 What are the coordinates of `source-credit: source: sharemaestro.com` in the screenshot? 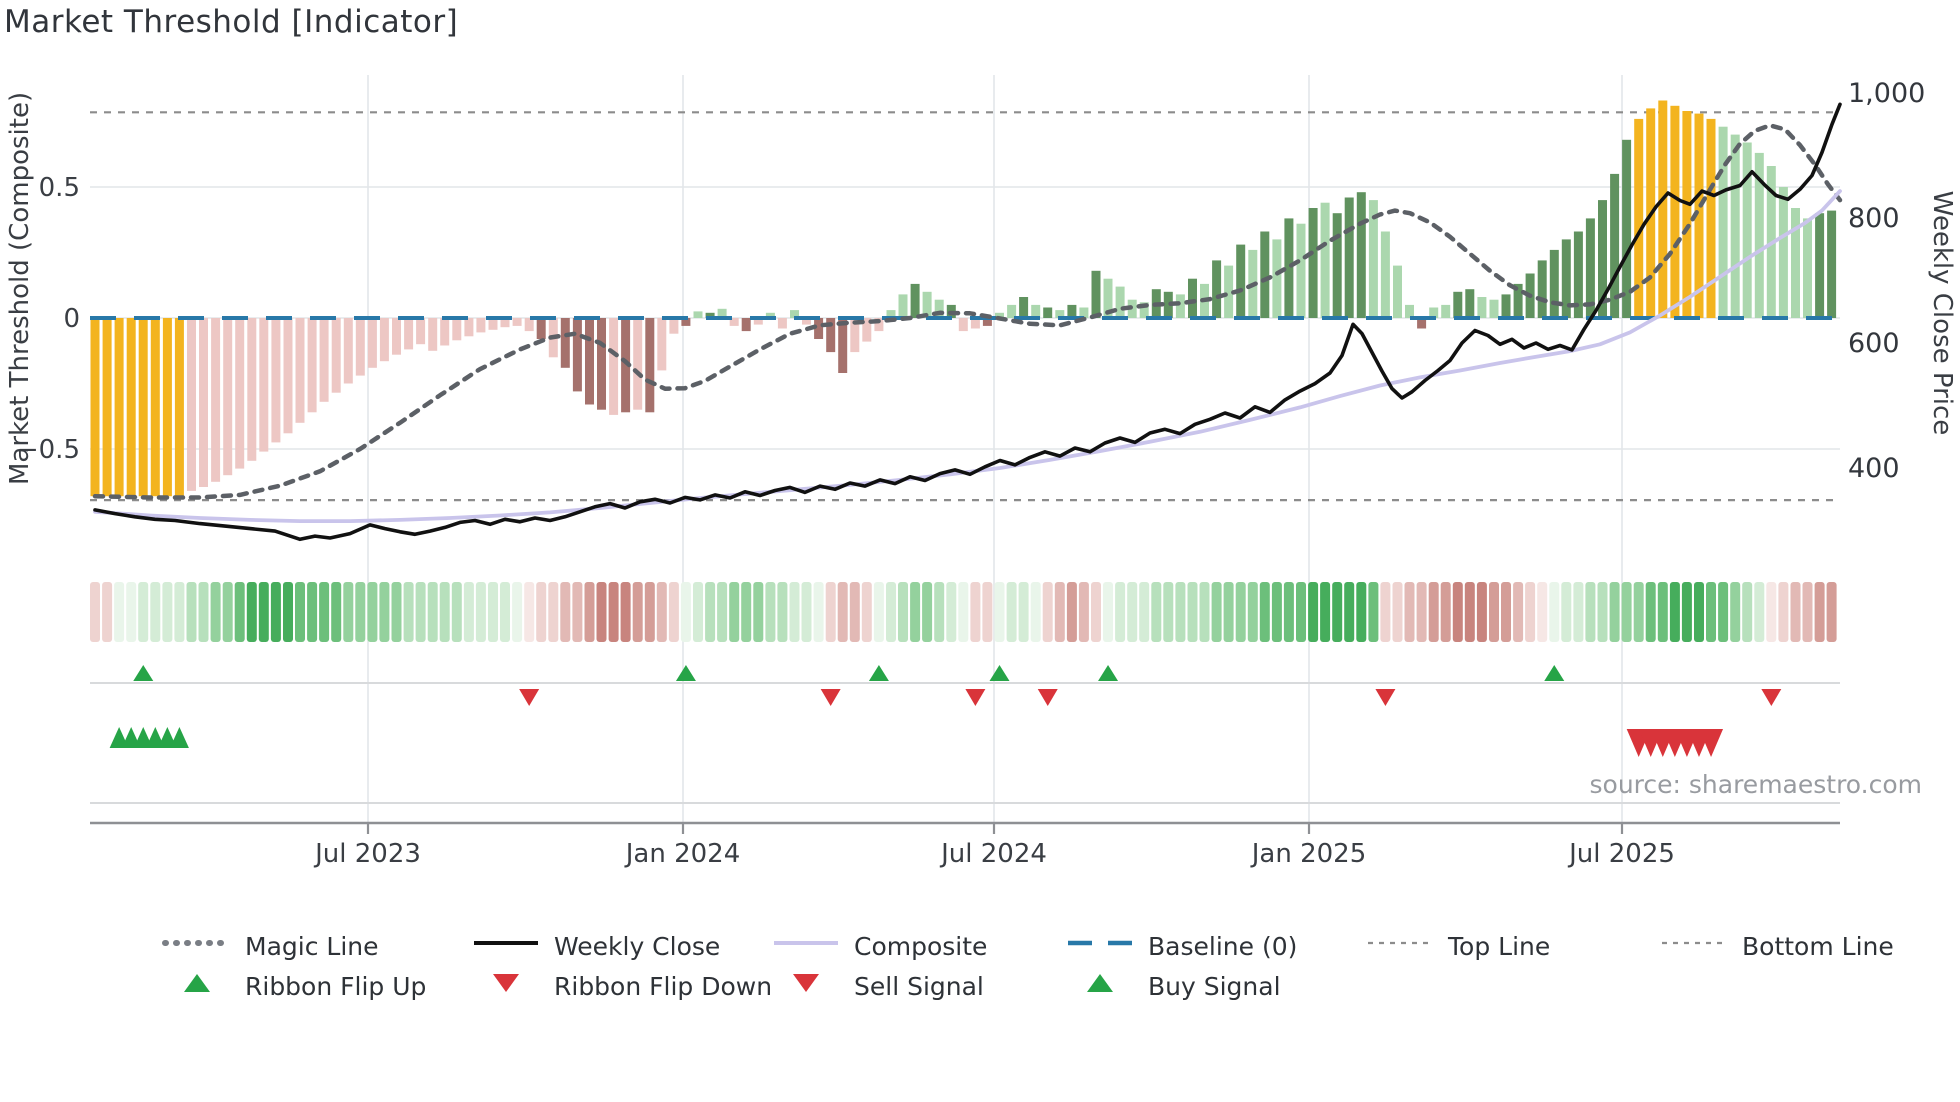 It's located at (1756, 784).